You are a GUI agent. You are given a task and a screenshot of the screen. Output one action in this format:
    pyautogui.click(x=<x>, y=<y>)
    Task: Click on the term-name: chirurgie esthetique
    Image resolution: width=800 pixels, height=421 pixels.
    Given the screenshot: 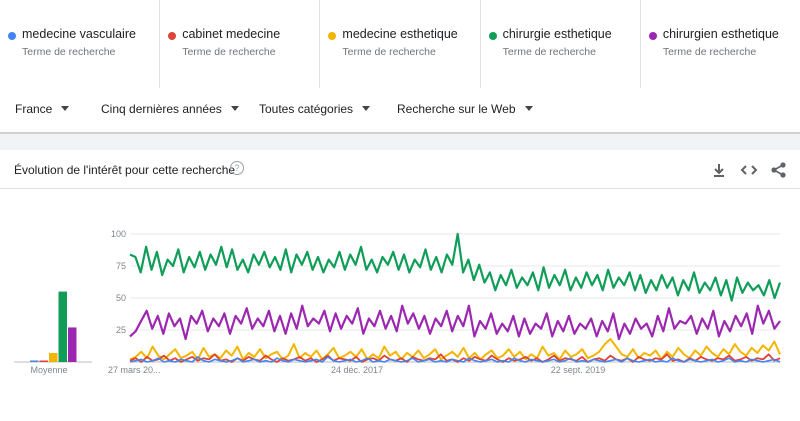 What is the action you would take?
    pyautogui.click(x=557, y=34)
    